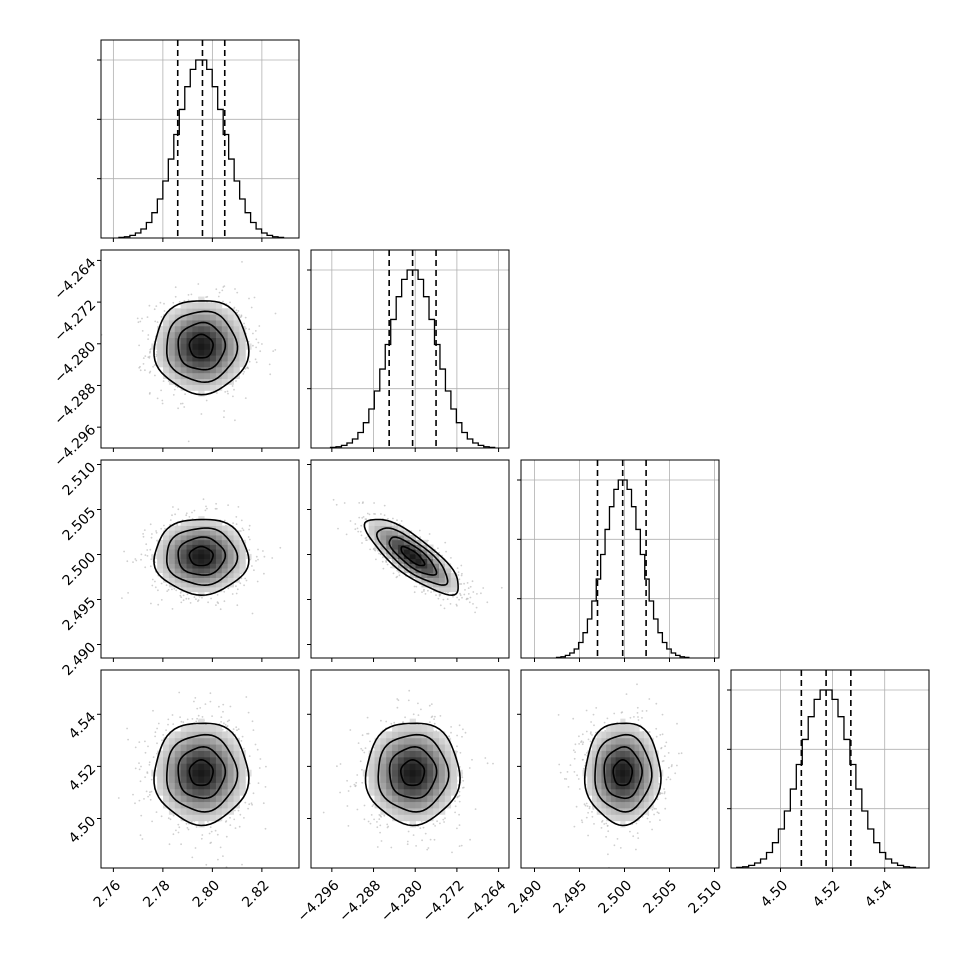 The width and height of the screenshot is (970, 970). What do you see at coordinates (616, 897) in the screenshot?
I see `x-tick-label: 2.500` at bounding box center [616, 897].